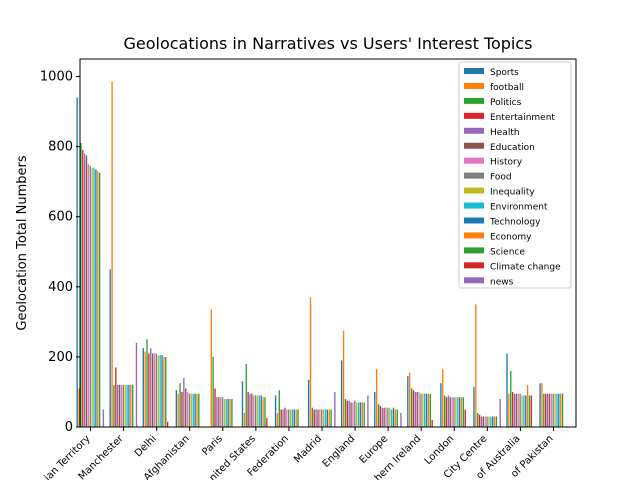 The width and height of the screenshot is (640, 484). Describe the element at coordinates (56, 77) in the screenshot. I see `y-tick-label: 1000` at that location.